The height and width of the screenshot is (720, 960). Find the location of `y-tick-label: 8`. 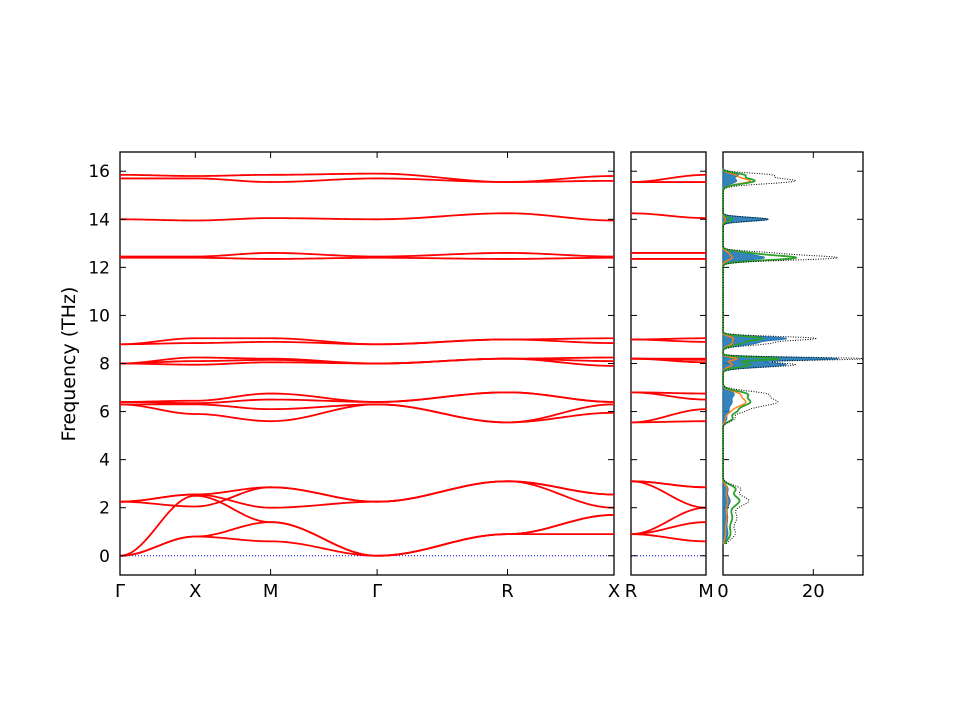

y-tick-label: 8 is located at coordinates (104, 365).